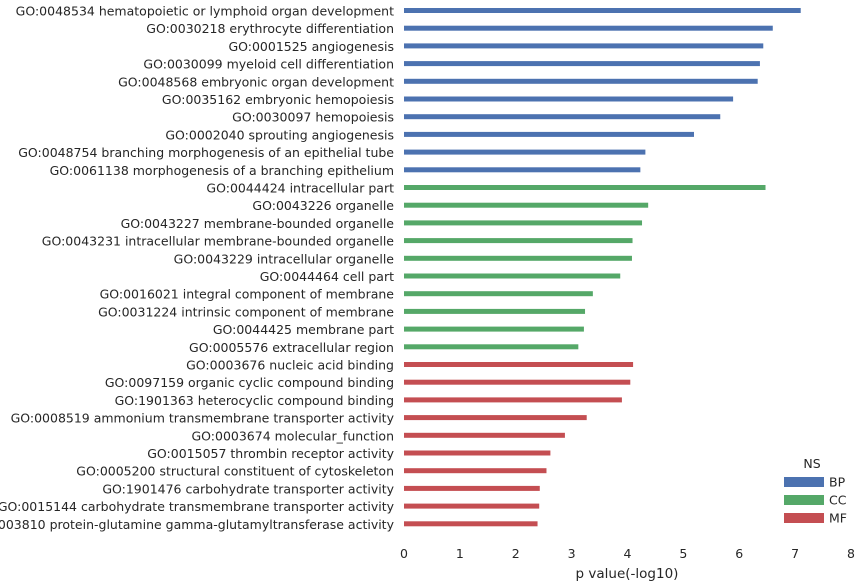 This screenshot has height=587, width=861. I want to click on x-tick-label: 1, so click(460, 553).